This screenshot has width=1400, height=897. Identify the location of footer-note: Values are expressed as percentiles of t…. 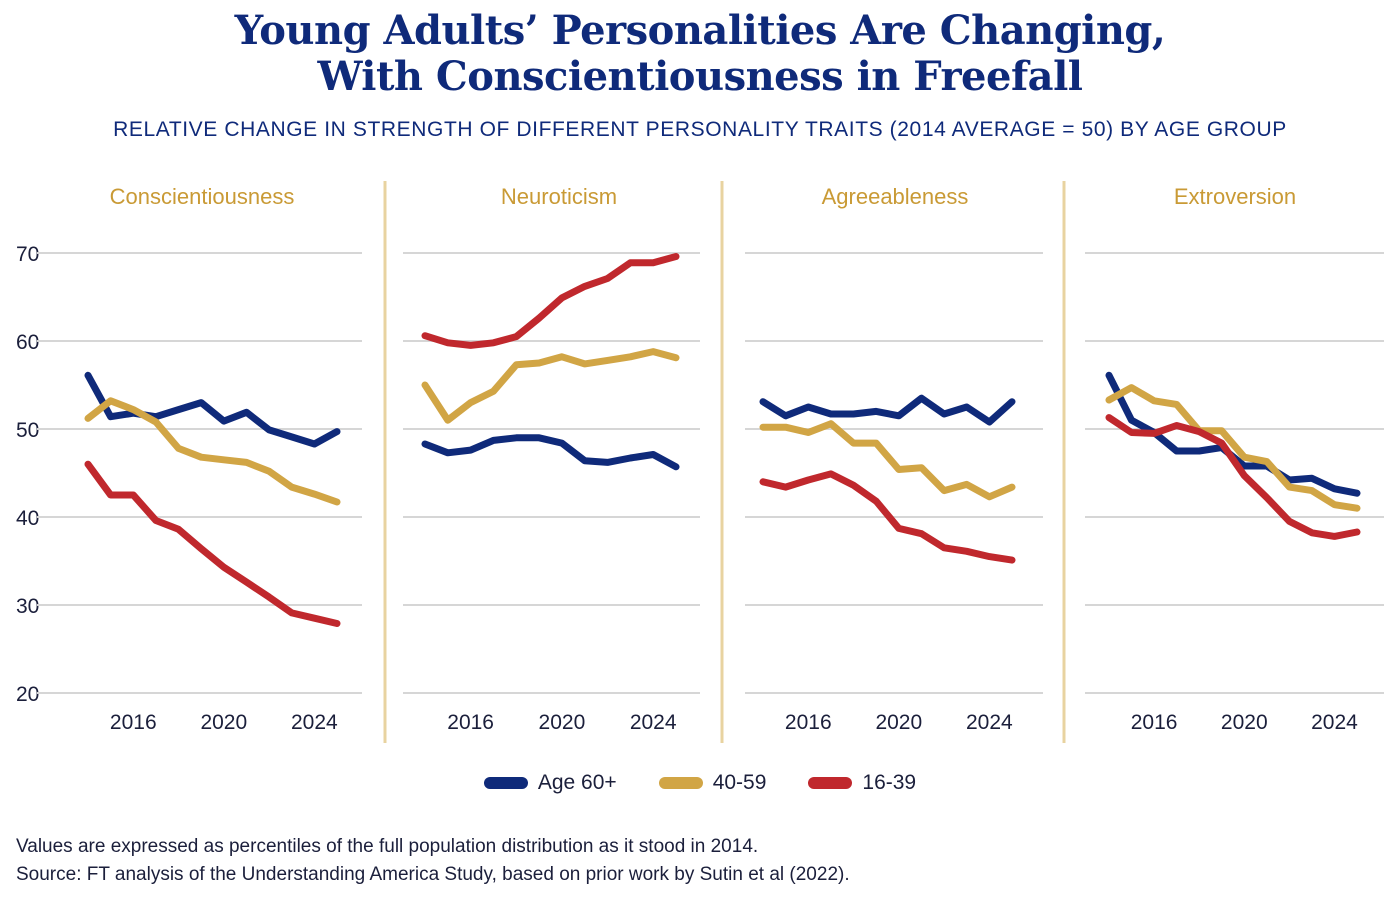
(387, 846).